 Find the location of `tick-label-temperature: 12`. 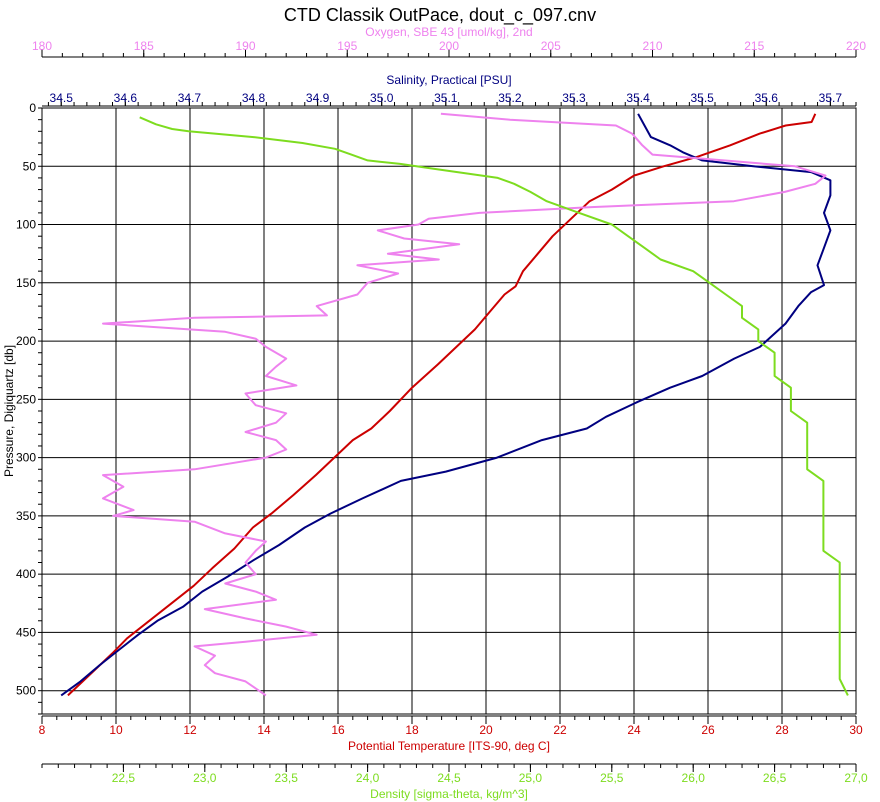

tick-label-temperature: 12 is located at coordinates (190, 730).